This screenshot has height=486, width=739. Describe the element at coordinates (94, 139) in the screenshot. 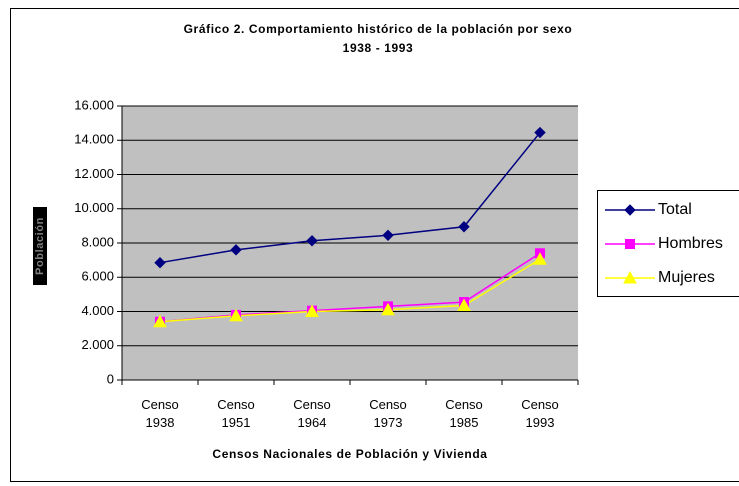

I see `y-tick-label: 14.000` at that location.